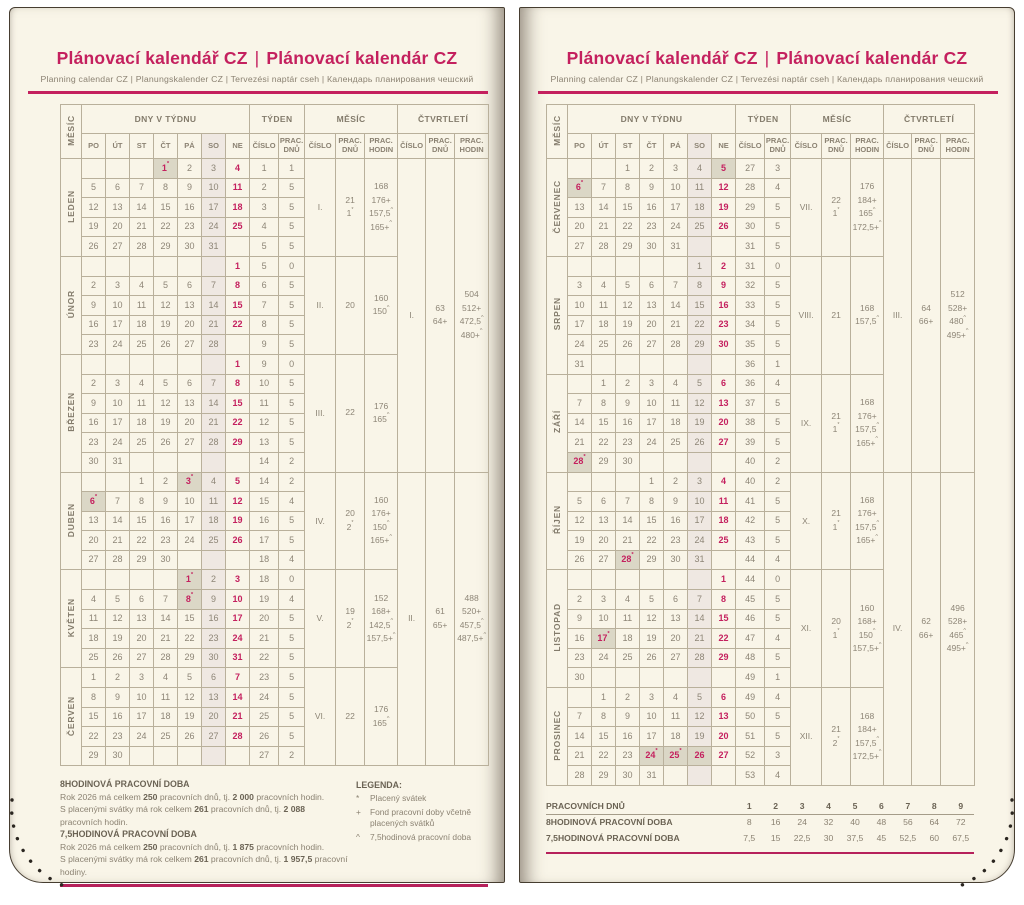 The width and height of the screenshot is (1024, 905). Describe the element at coordinates (213, 736) in the screenshot. I see `day-cell: 27` at that location.